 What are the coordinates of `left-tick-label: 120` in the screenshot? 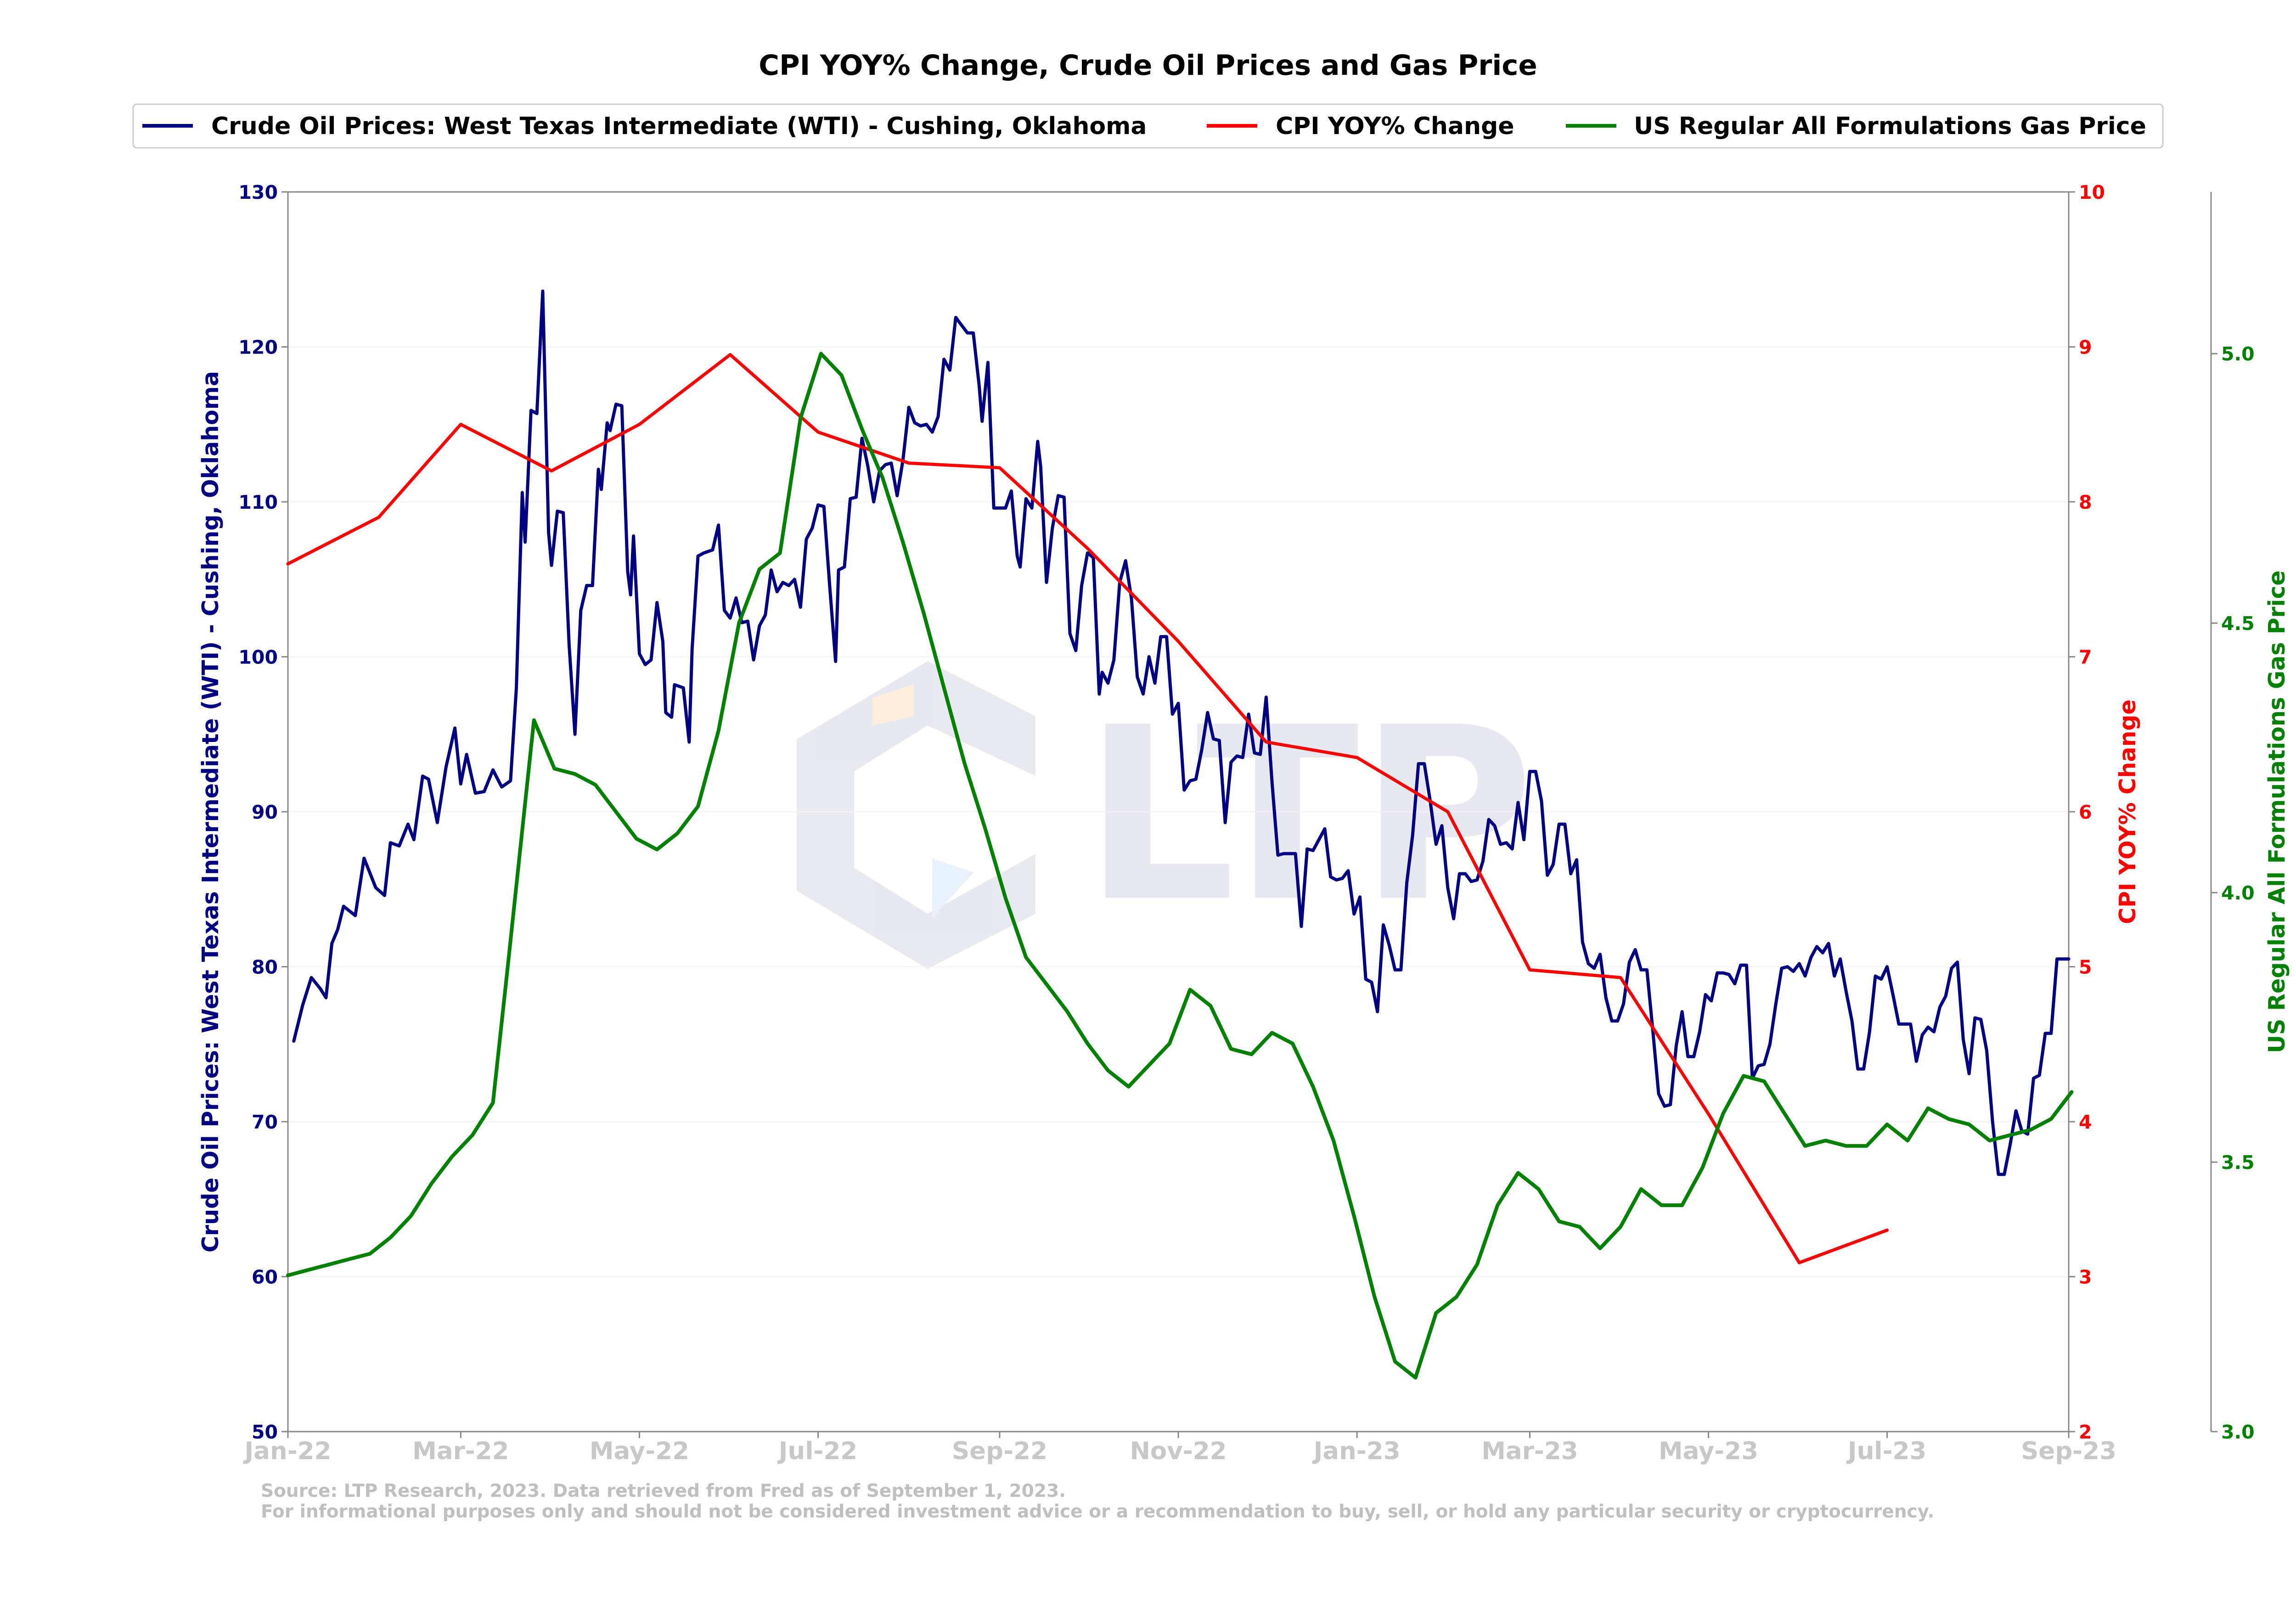 It's located at (258, 348).